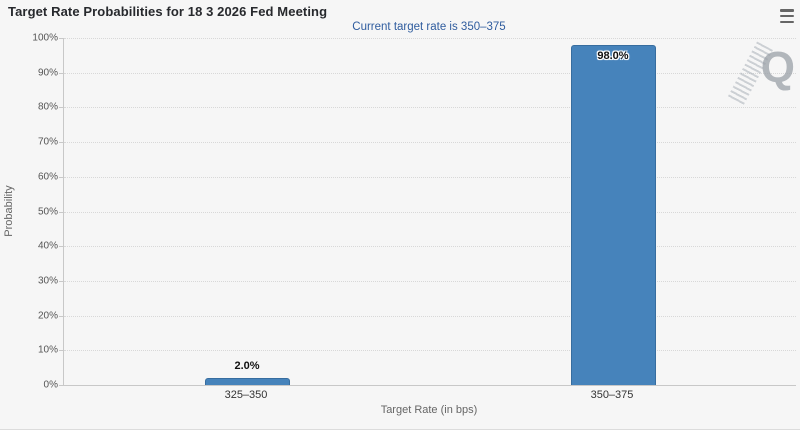 This screenshot has width=800, height=430. What do you see at coordinates (613, 56) in the screenshot?
I see `bar-value-label: 98.0%` at bounding box center [613, 56].